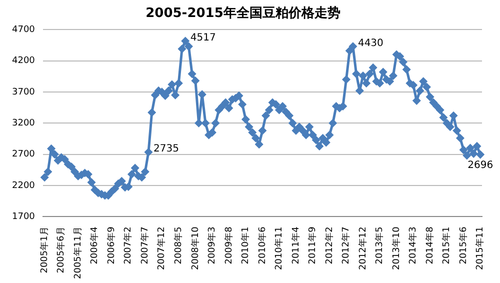  Describe the element at coordinates (24, 155) in the screenshot. I see `y-tick-label: 2700` at that location.